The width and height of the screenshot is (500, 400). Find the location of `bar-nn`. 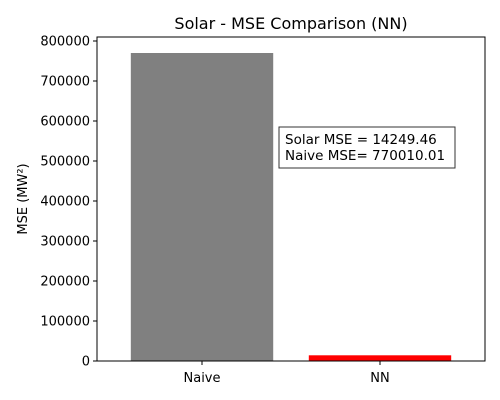

bar-nn is located at coordinates (380, 358).